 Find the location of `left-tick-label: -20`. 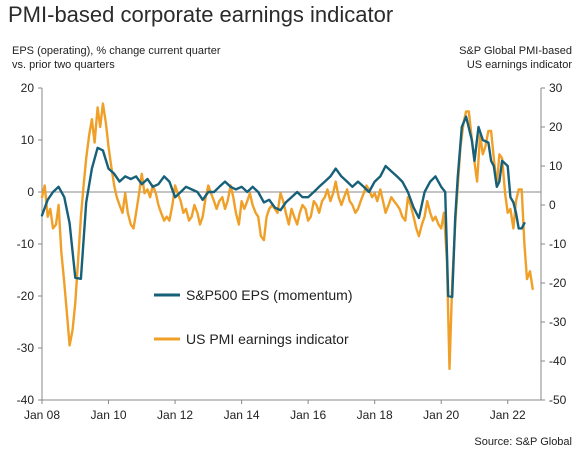

left-tick-label: -20 is located at coordinates (26, 296).